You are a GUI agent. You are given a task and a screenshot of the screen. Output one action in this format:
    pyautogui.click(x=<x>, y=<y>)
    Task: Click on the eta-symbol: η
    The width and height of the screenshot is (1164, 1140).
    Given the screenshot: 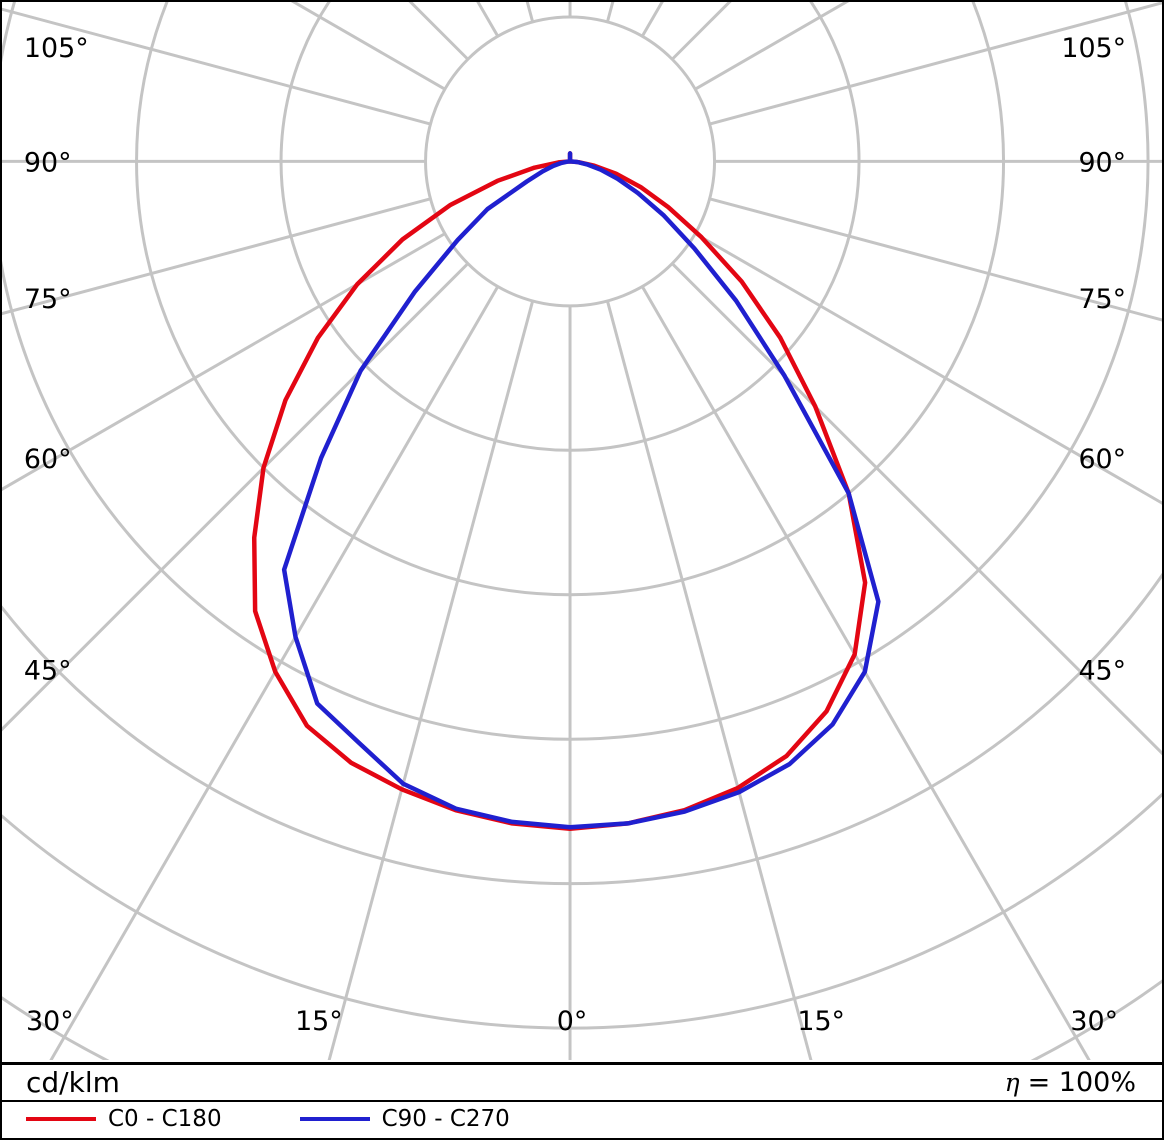 What is the action you would take?
    pyautogui.click(x=1012, y=1082)
    